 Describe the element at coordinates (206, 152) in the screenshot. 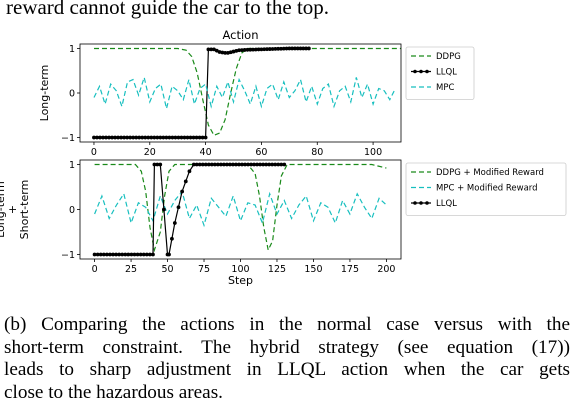

I see `x-tick-label: 40` at that location.